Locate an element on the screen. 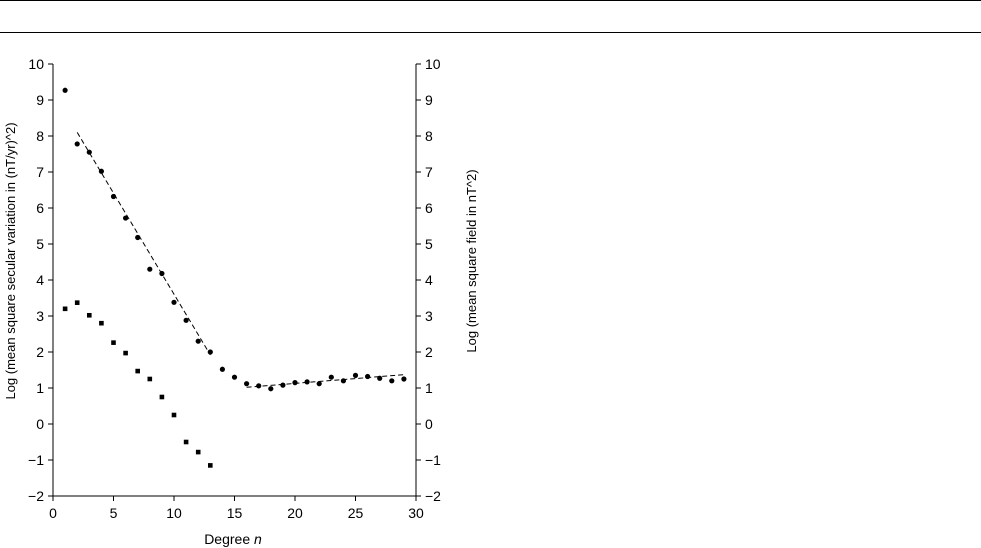 The height and width of the screenshot is (548, 981). left-y-tick-label: 0 is located at coordinates (40, 424).